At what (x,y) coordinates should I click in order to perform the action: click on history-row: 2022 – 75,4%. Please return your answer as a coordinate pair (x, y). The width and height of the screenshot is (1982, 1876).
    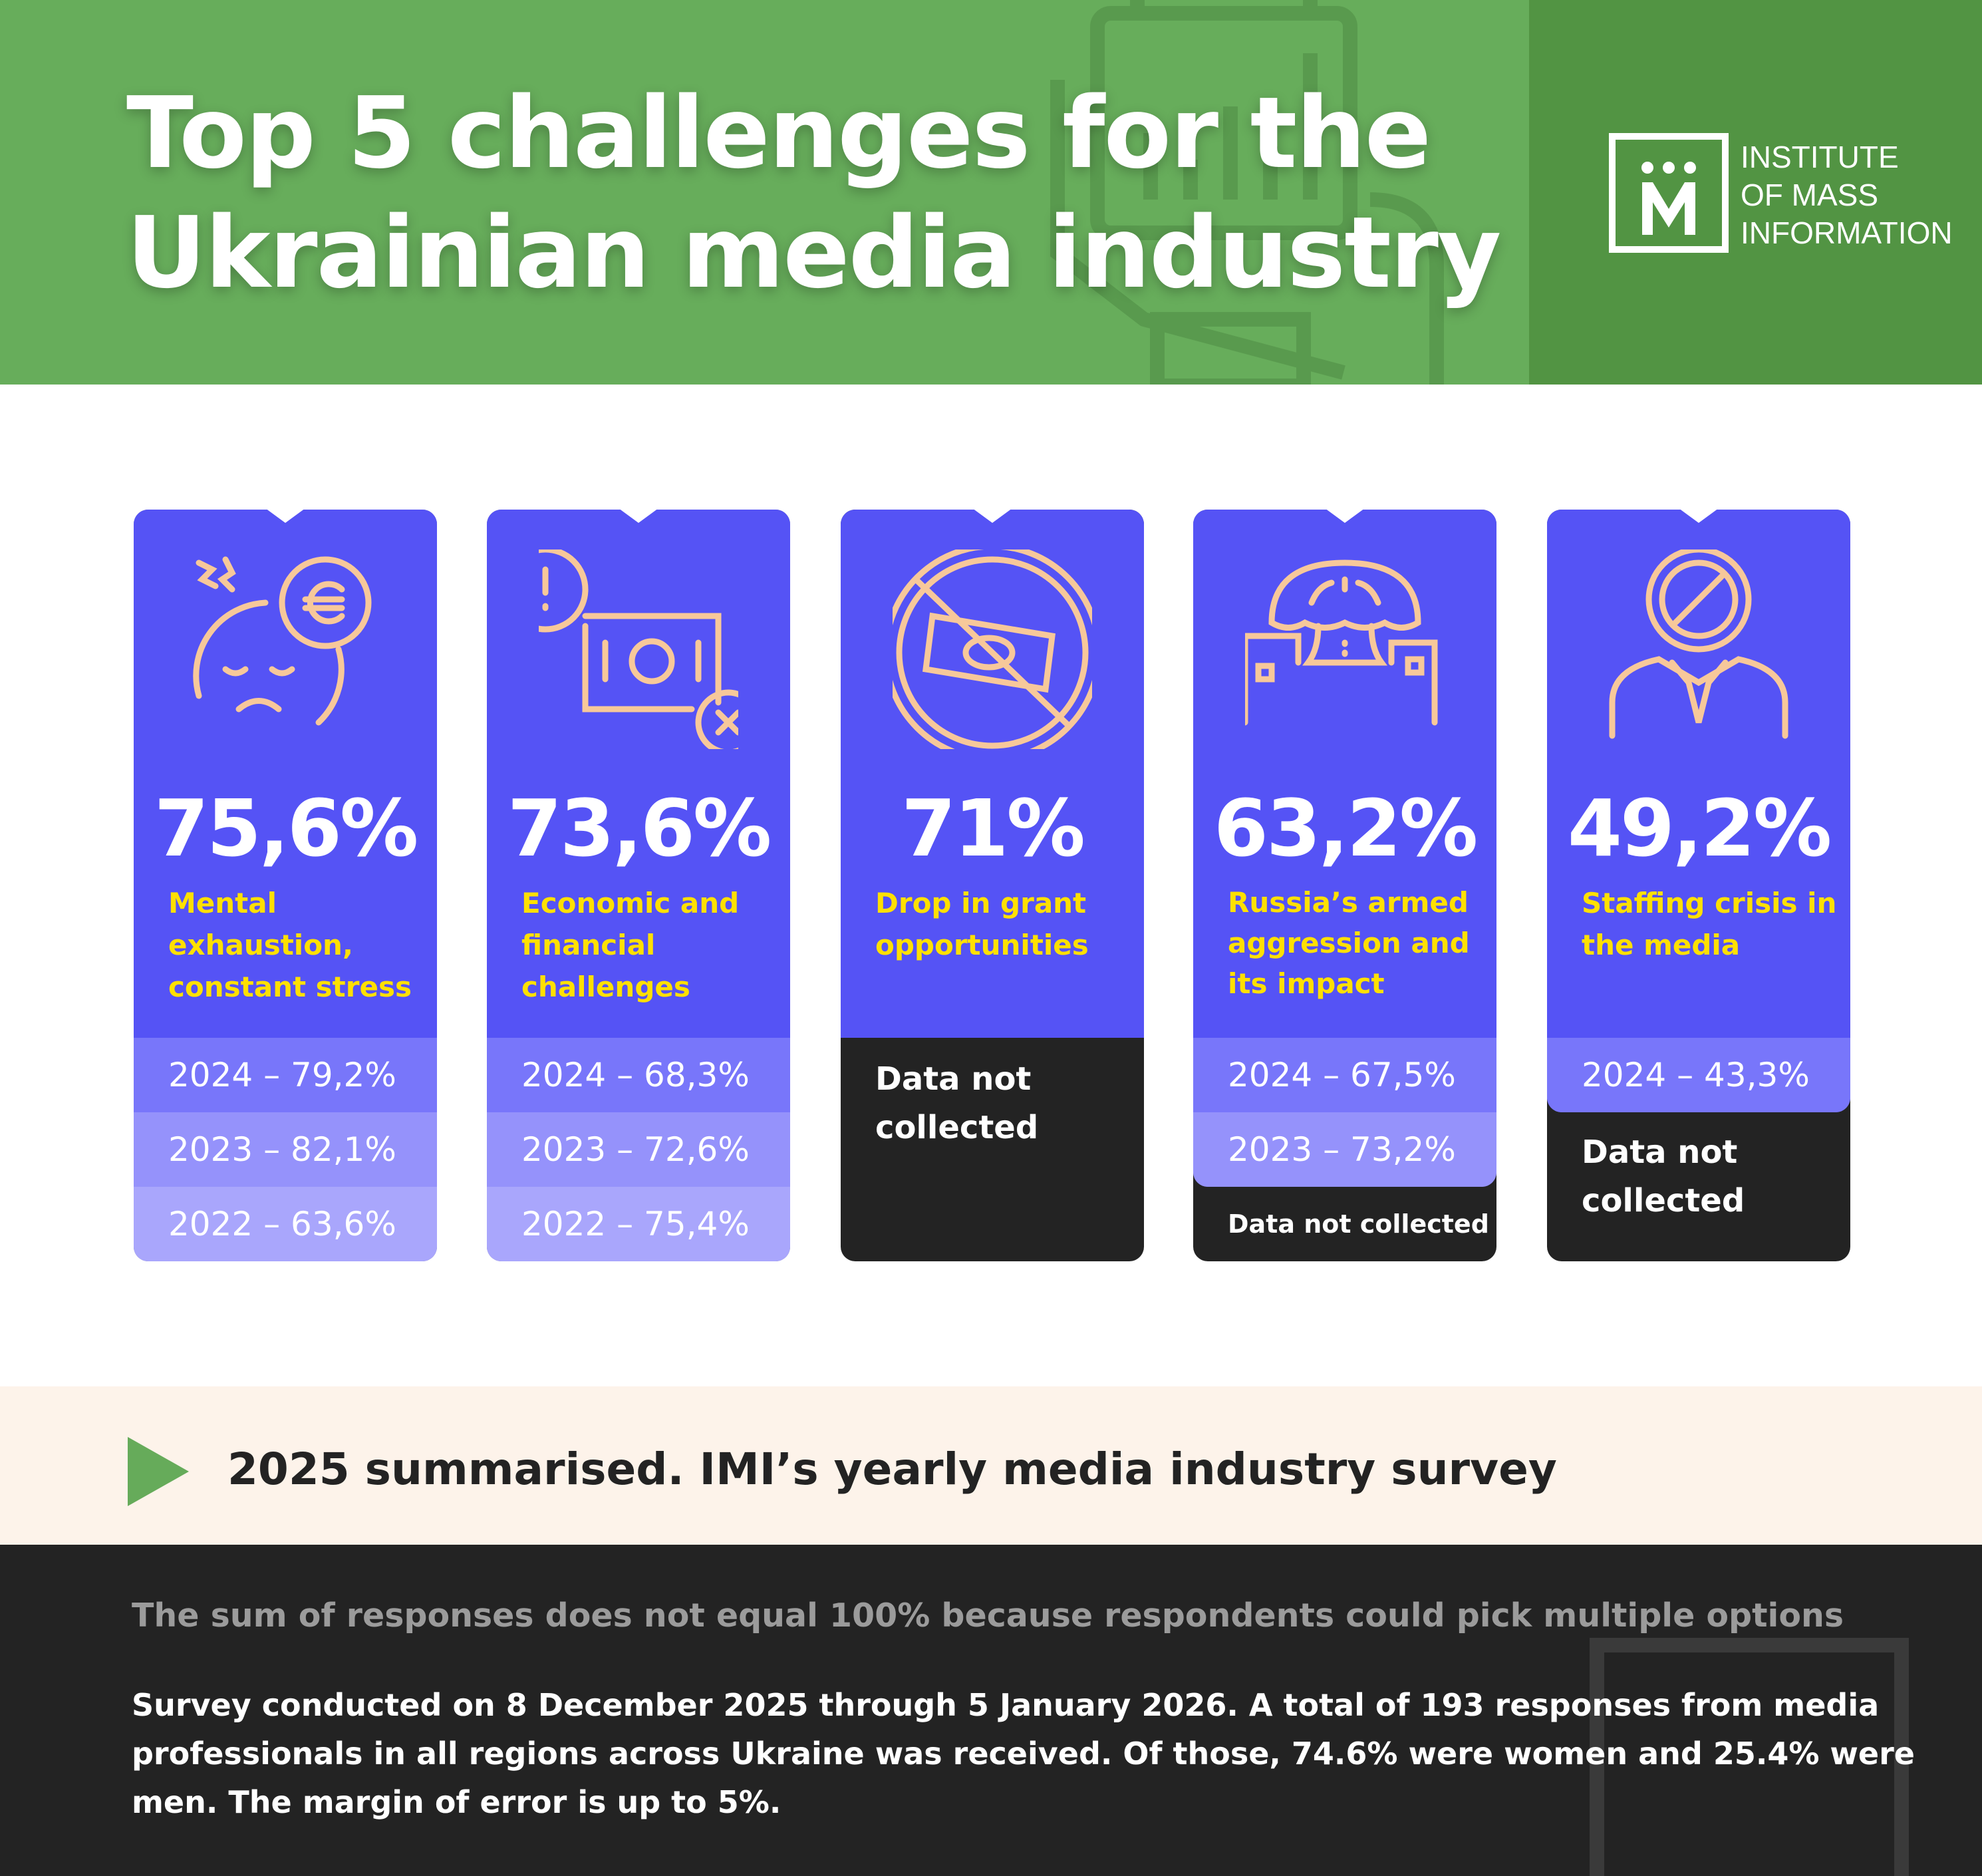
    Looking at the image, I should click on (638, 1224).